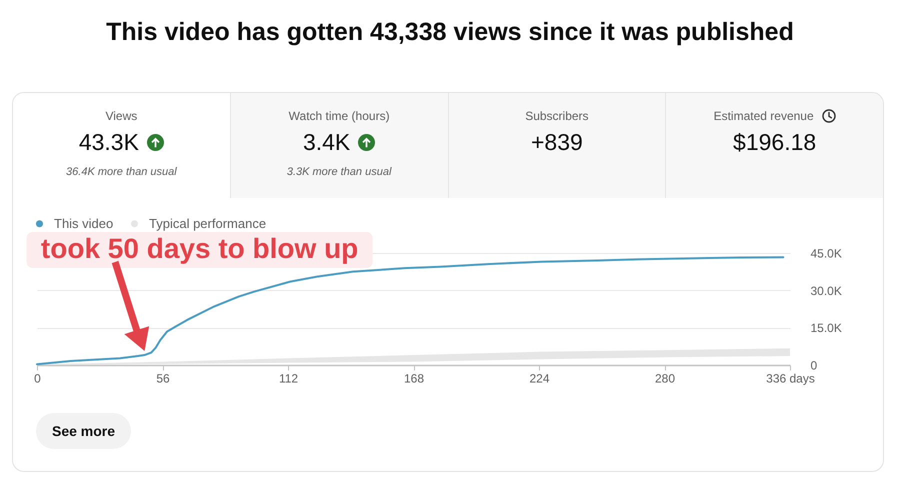 This screenshot has width=900, height=493. Describe the element at coordinates (826, 253) in the screenshot. I see `y-tick-label: 45.0K` at that location.